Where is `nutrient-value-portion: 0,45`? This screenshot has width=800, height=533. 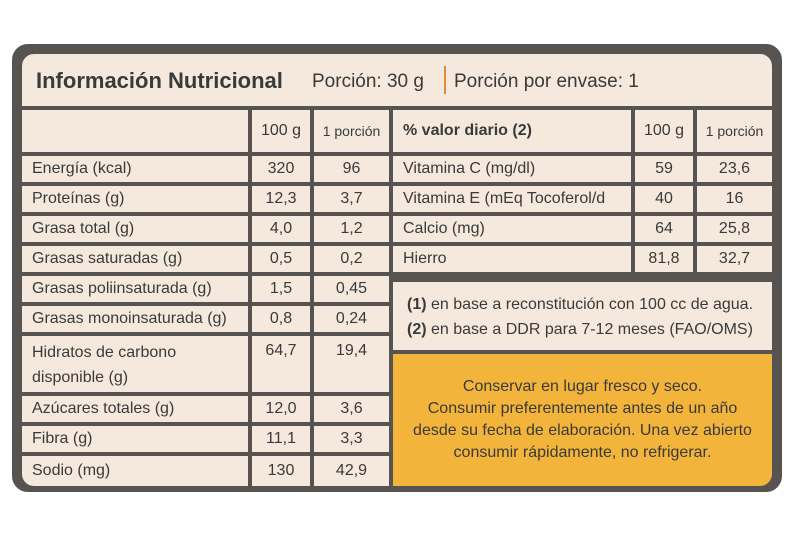
nutrient-value-portion: 0,45 is located at coordinates (351, 289).